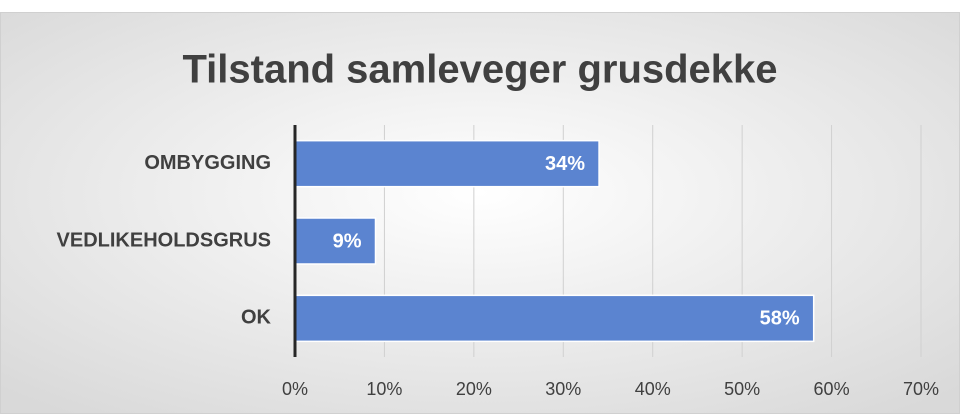 This screenshot has width=960, height=414. Describe the element at coordinates (384, 389) in the screenshot. I see `x-tick-label: 10%` at that location.